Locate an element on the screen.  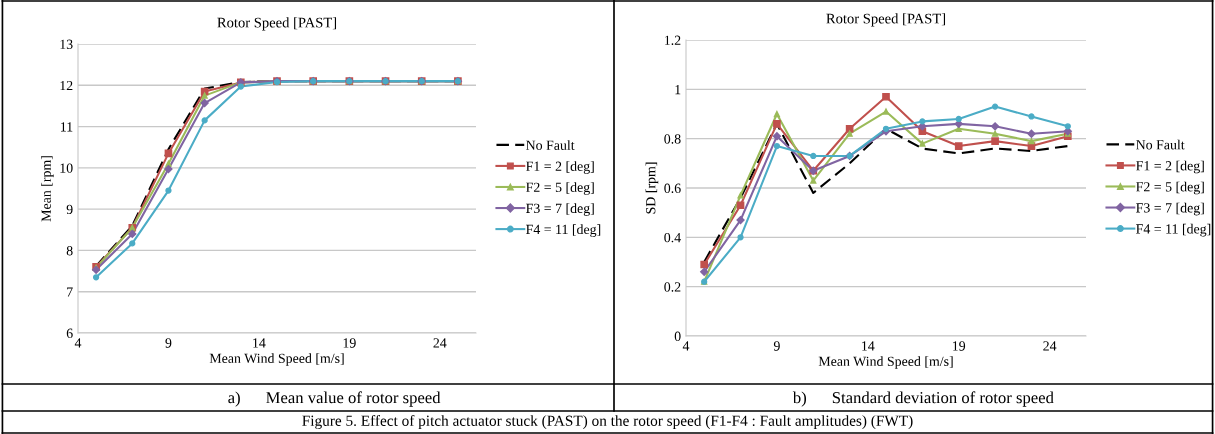
y-axis-title: SD [rpm] is located at coordinates (652, 188).